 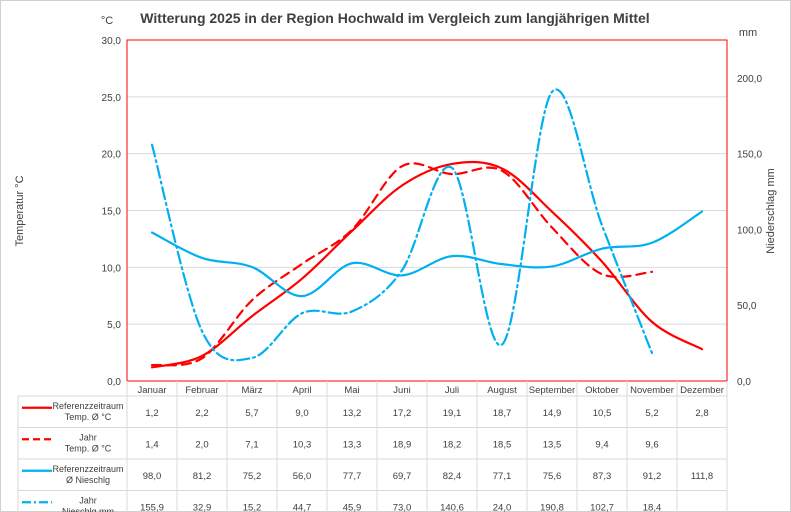 I want to click on data-label: 44,7, so click(x=302, y=507).